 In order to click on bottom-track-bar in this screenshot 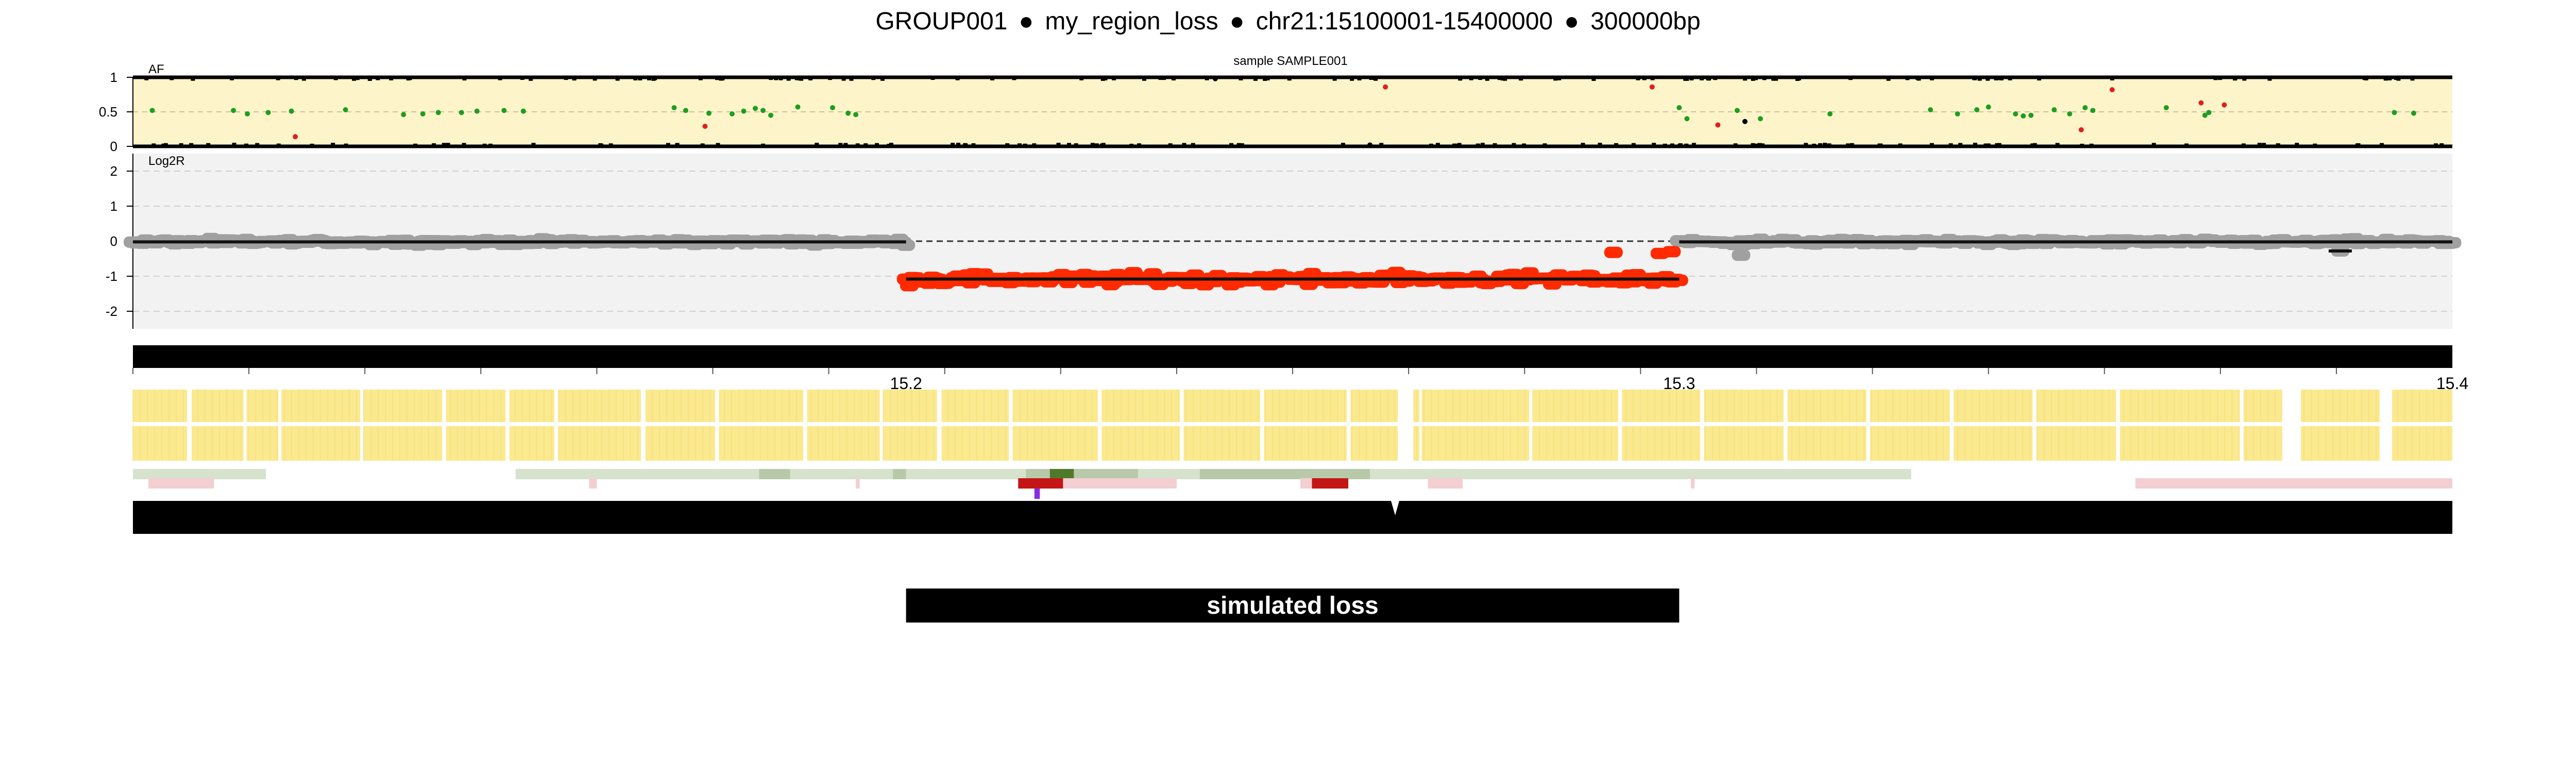, I will do `click(1292, 517)`.